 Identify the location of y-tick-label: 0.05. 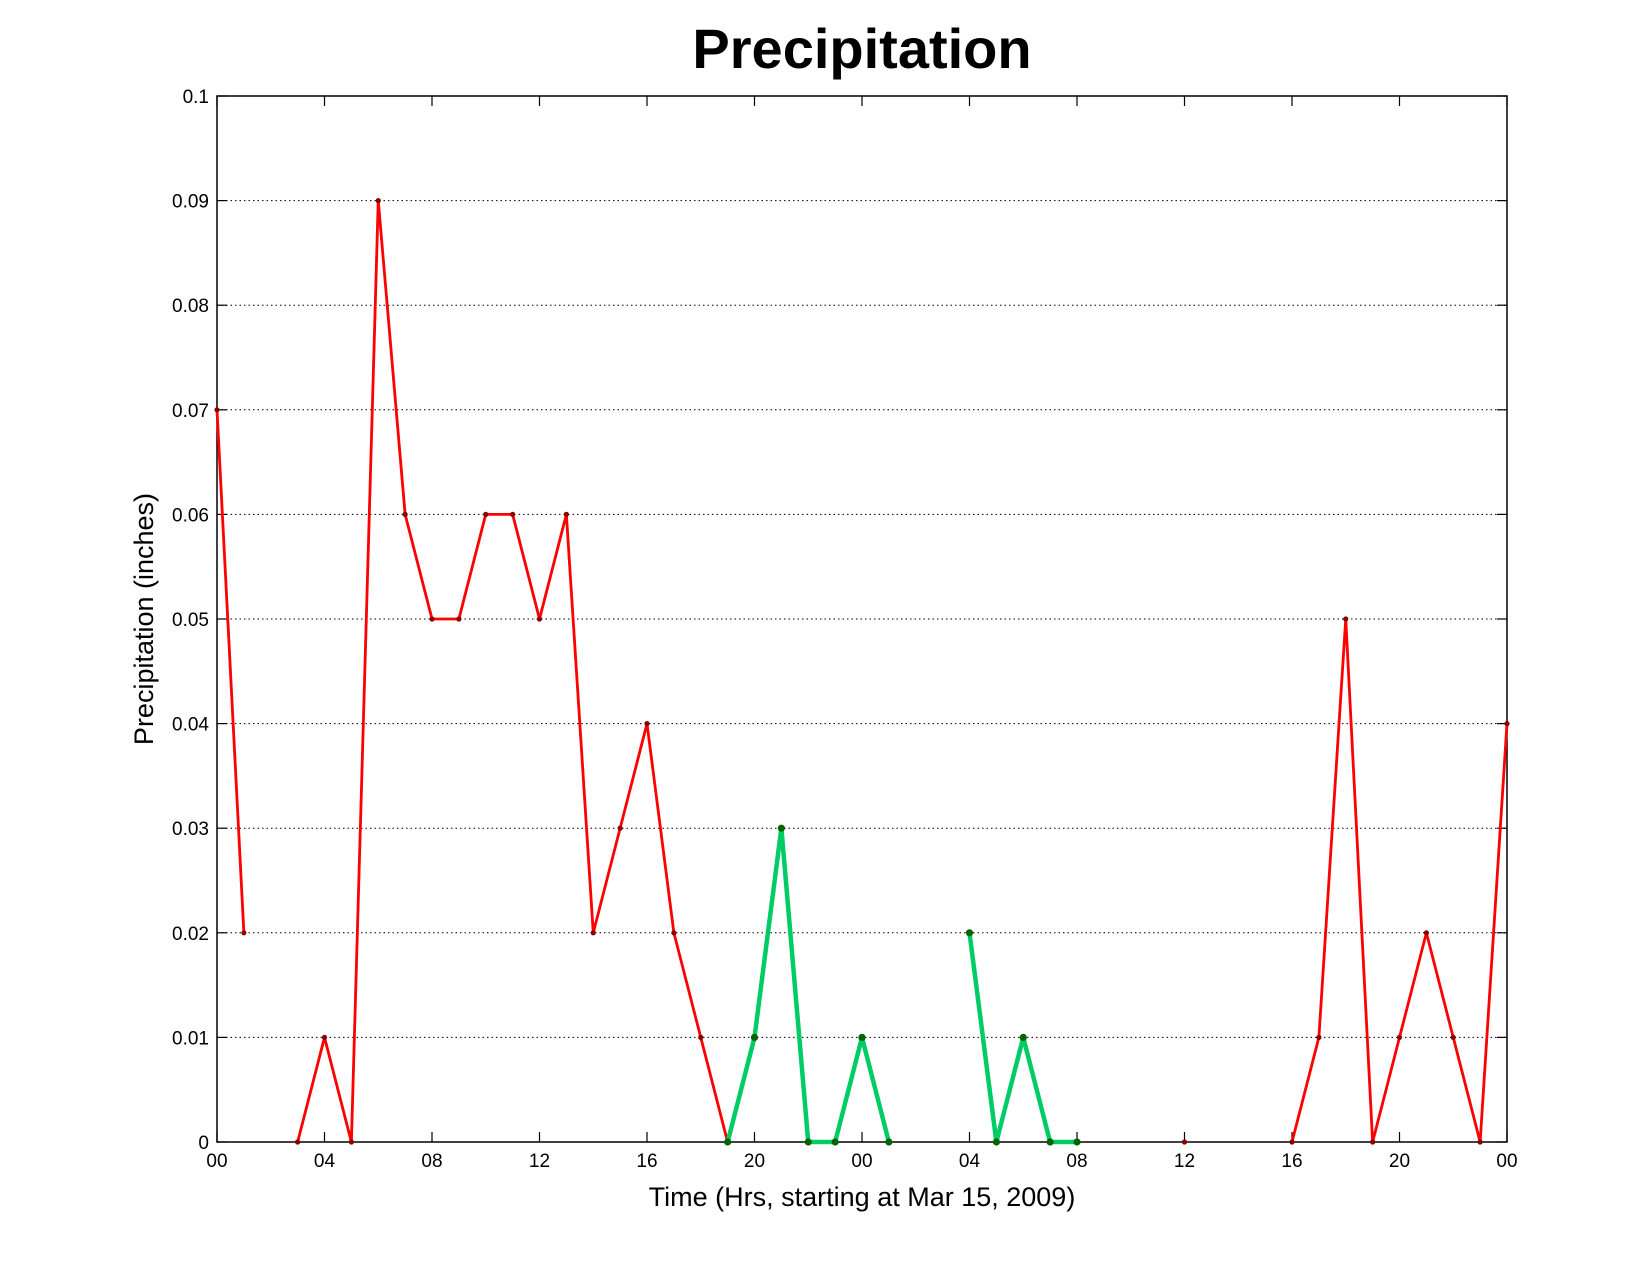
(190, 620).